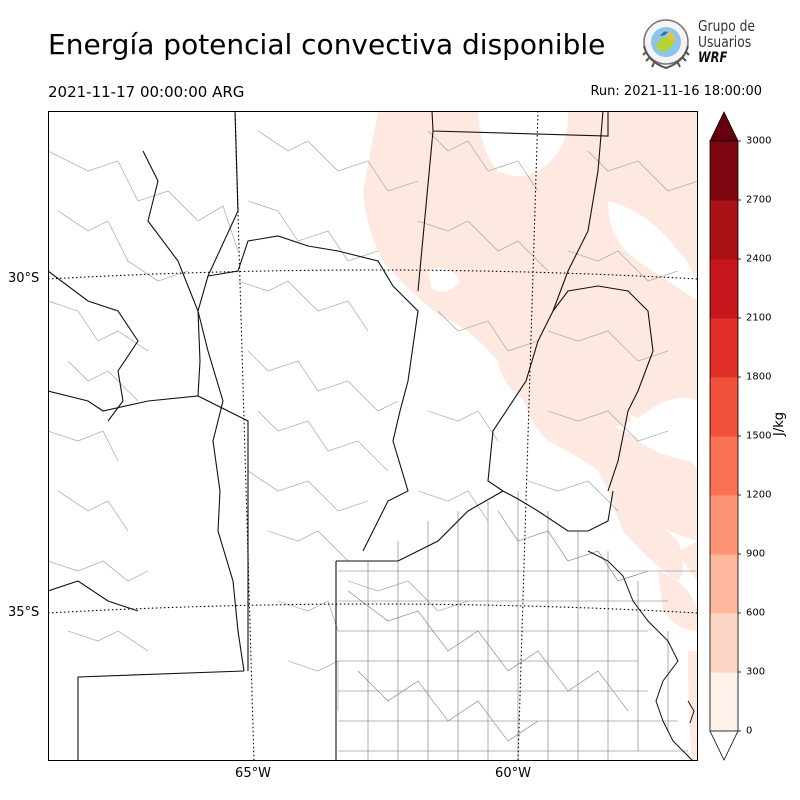 The image size is (800, 800). What do you see at coordinates (676, 91) in the screenshot?
I see `run-time: Run: 2021-11-16 18:00:00` at bounding box center [676, 91].